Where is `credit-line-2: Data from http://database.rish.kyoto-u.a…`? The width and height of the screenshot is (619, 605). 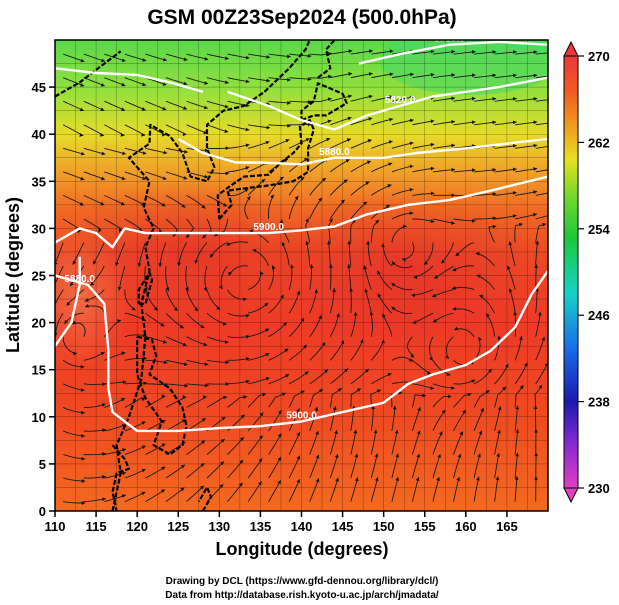 credit-line-2: Data from http://database.rish.kyoto-u.a… is located at coordinates (302, 595).